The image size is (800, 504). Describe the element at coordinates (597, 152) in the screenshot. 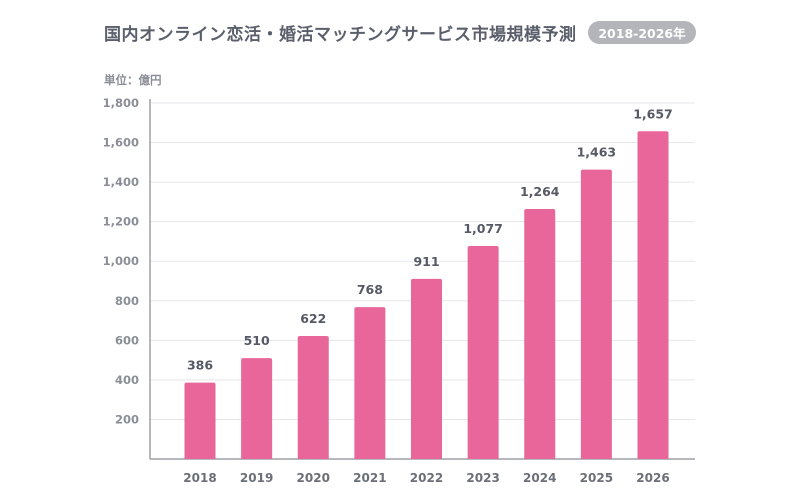

I see `data-label: 1,463` at that location.